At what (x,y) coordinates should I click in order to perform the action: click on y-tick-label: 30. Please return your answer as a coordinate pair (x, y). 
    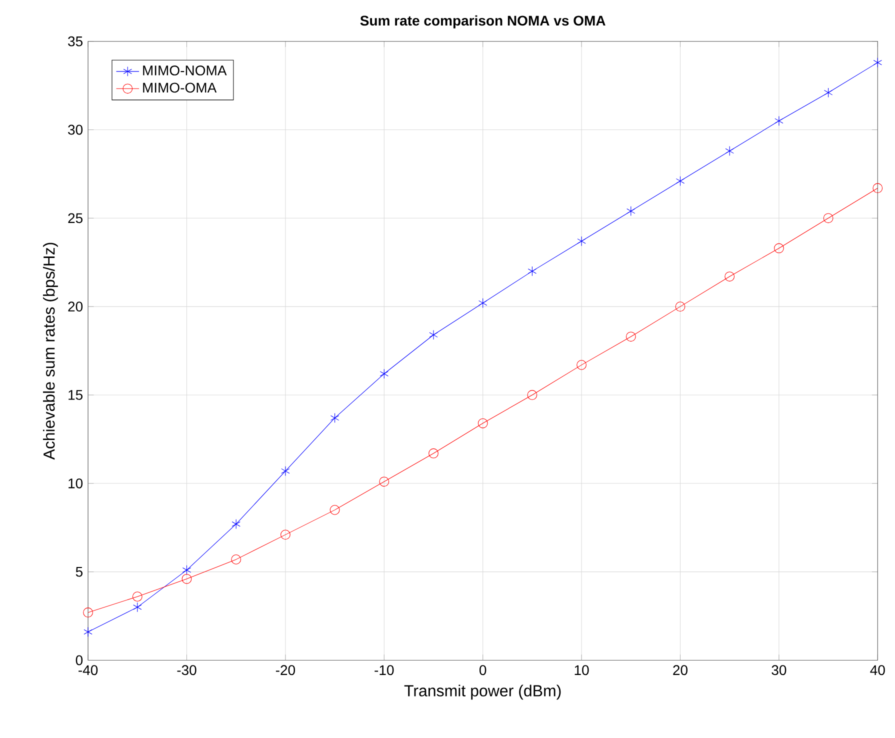
    Looking at the image, I should click on (75, 130).